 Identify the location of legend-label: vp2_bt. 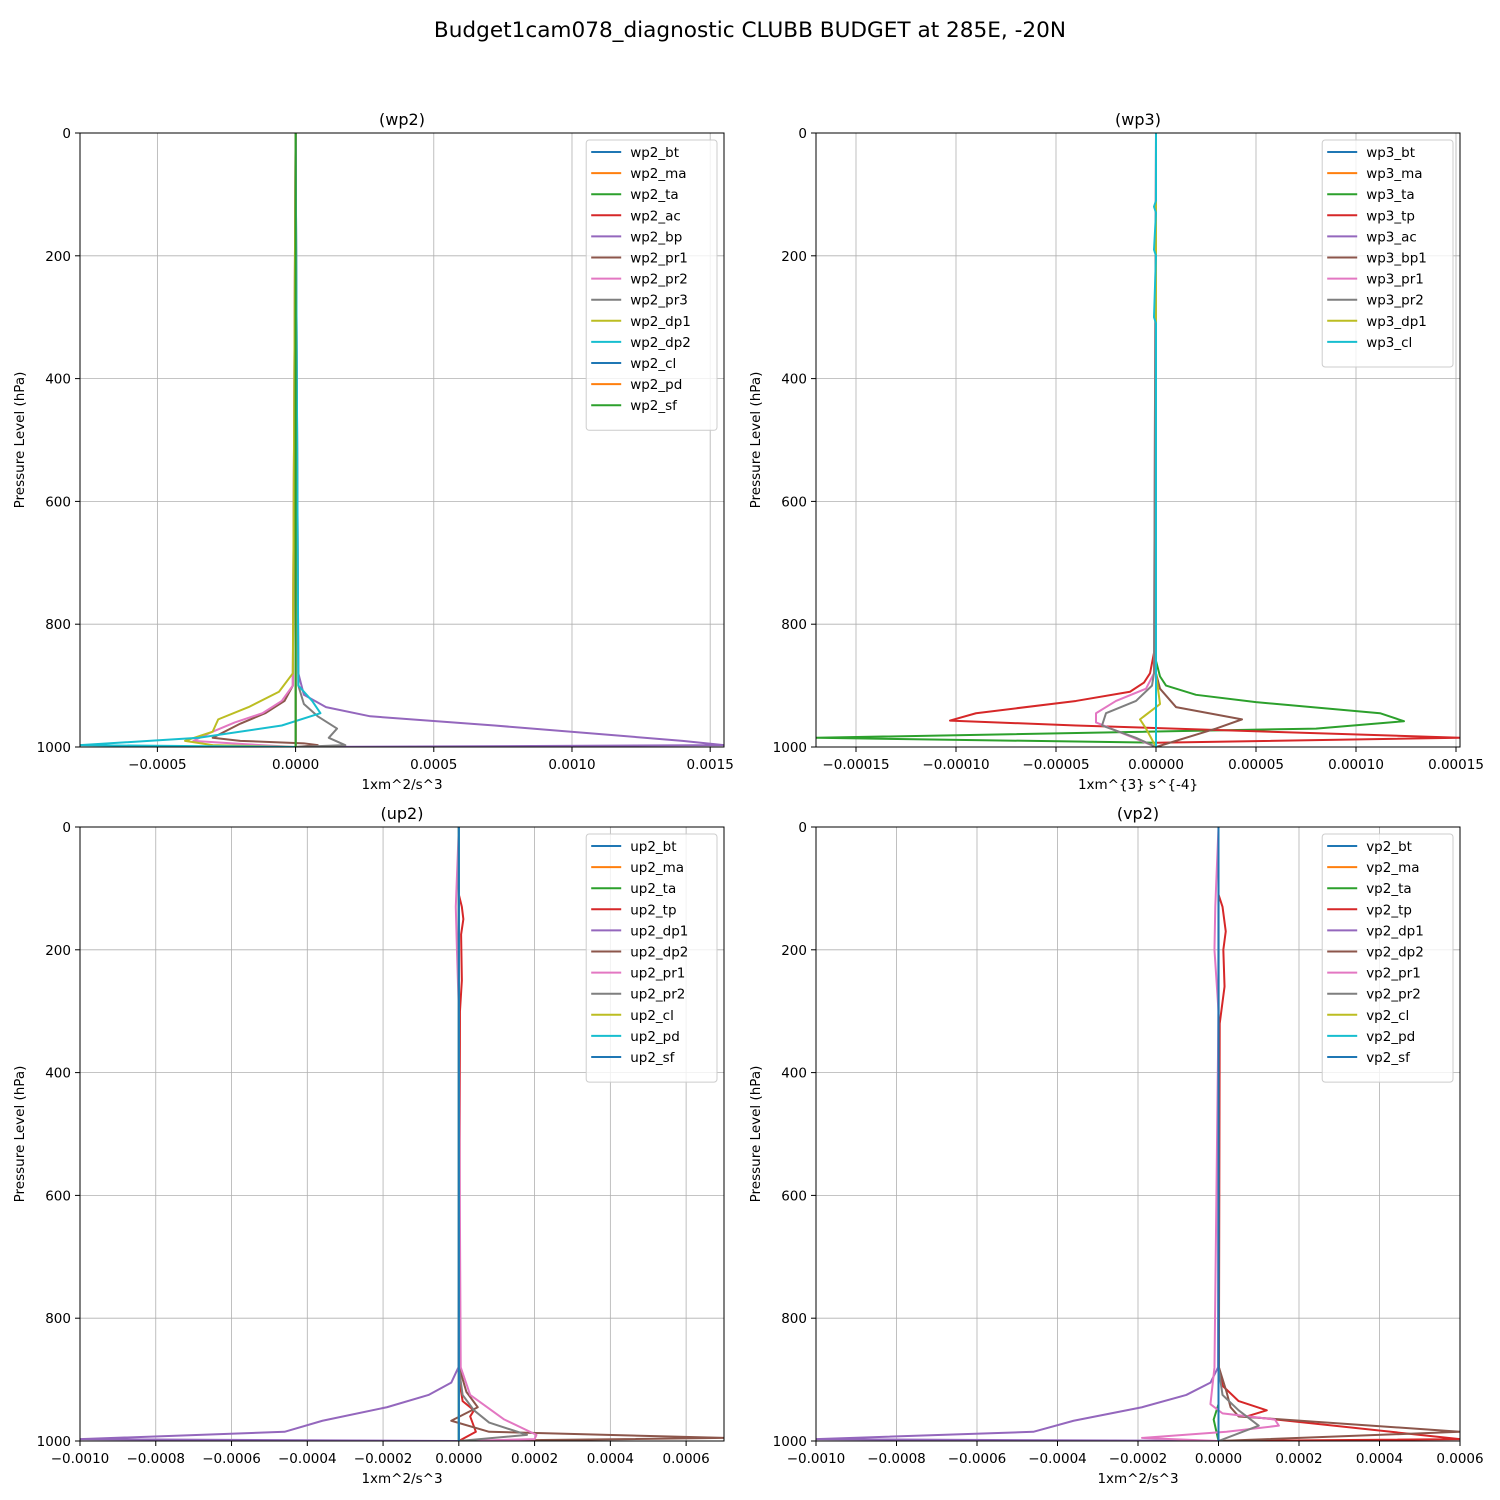
(1389, 847).